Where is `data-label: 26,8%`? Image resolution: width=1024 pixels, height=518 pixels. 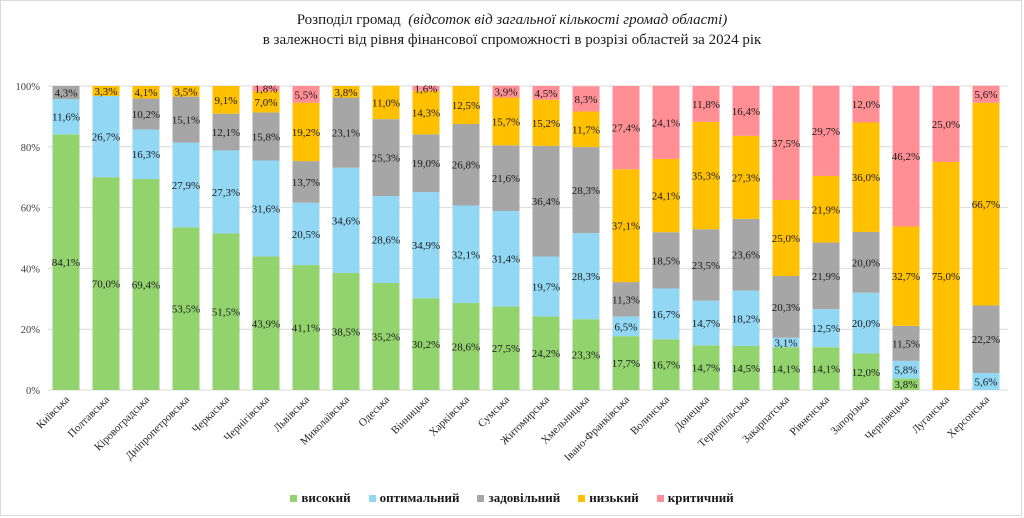
data-label: 26,8% is located at coordinates (466, 166).